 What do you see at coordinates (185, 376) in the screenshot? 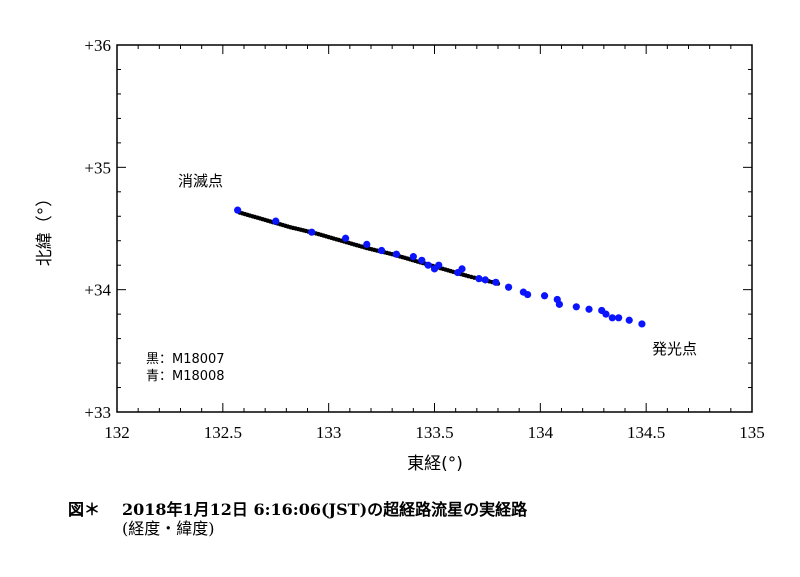
I see `legend-blue: 青：M18008` at bounding box center [185, 376].